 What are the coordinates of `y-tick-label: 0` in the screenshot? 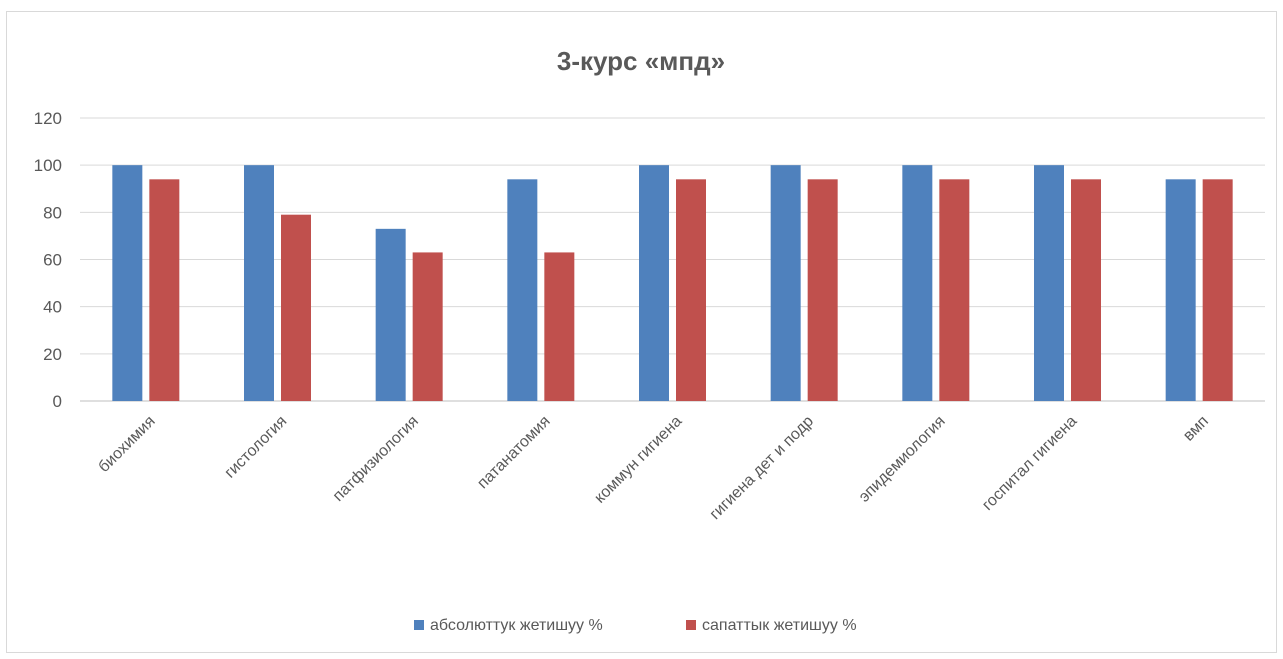 It's located at (57, 401).